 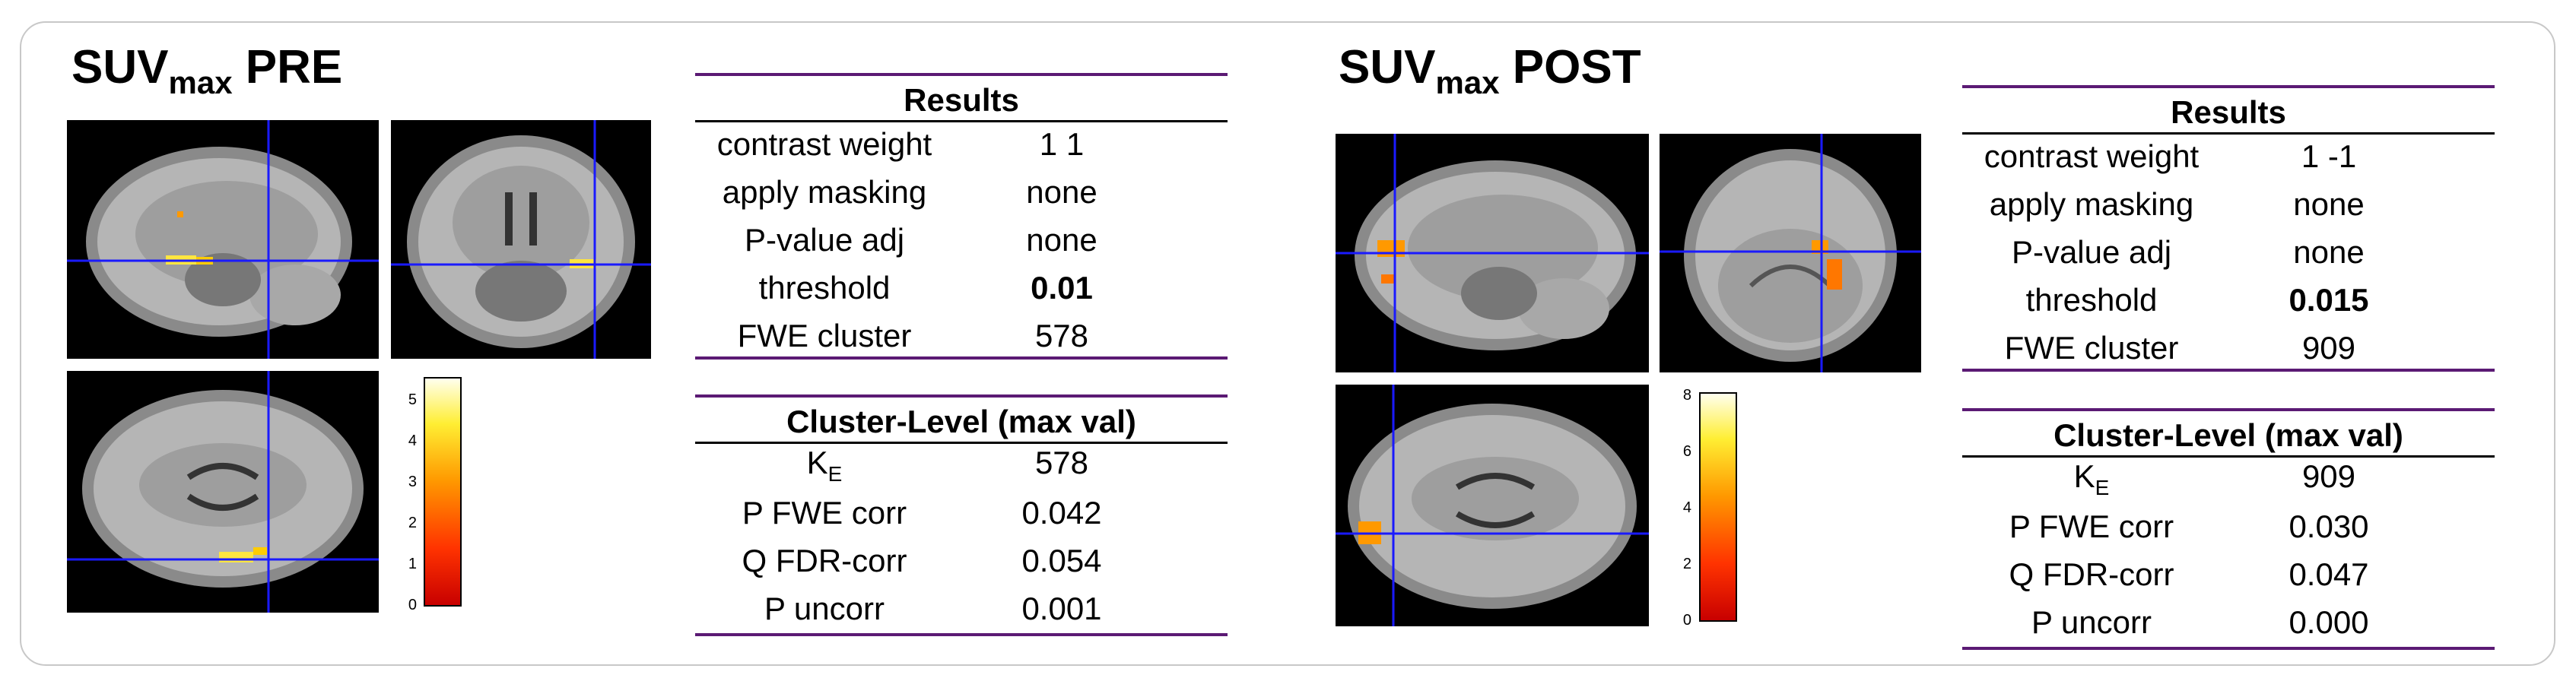 I want to click on table-row: KE 578, so click(x=961, y=469).